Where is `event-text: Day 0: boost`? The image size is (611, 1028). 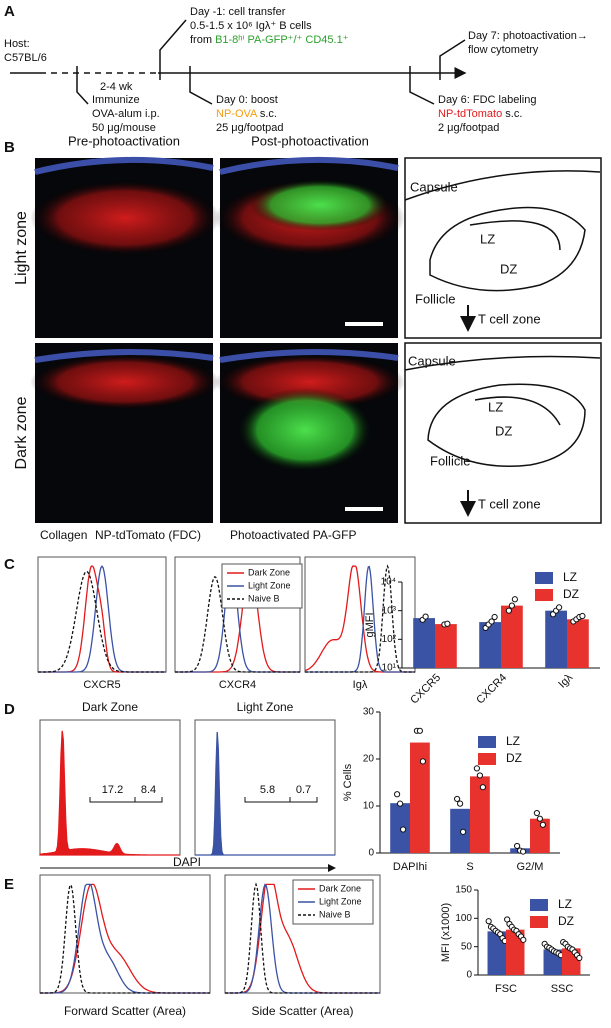 event-text: Day 0: boost is located at coordinates (247, 100).